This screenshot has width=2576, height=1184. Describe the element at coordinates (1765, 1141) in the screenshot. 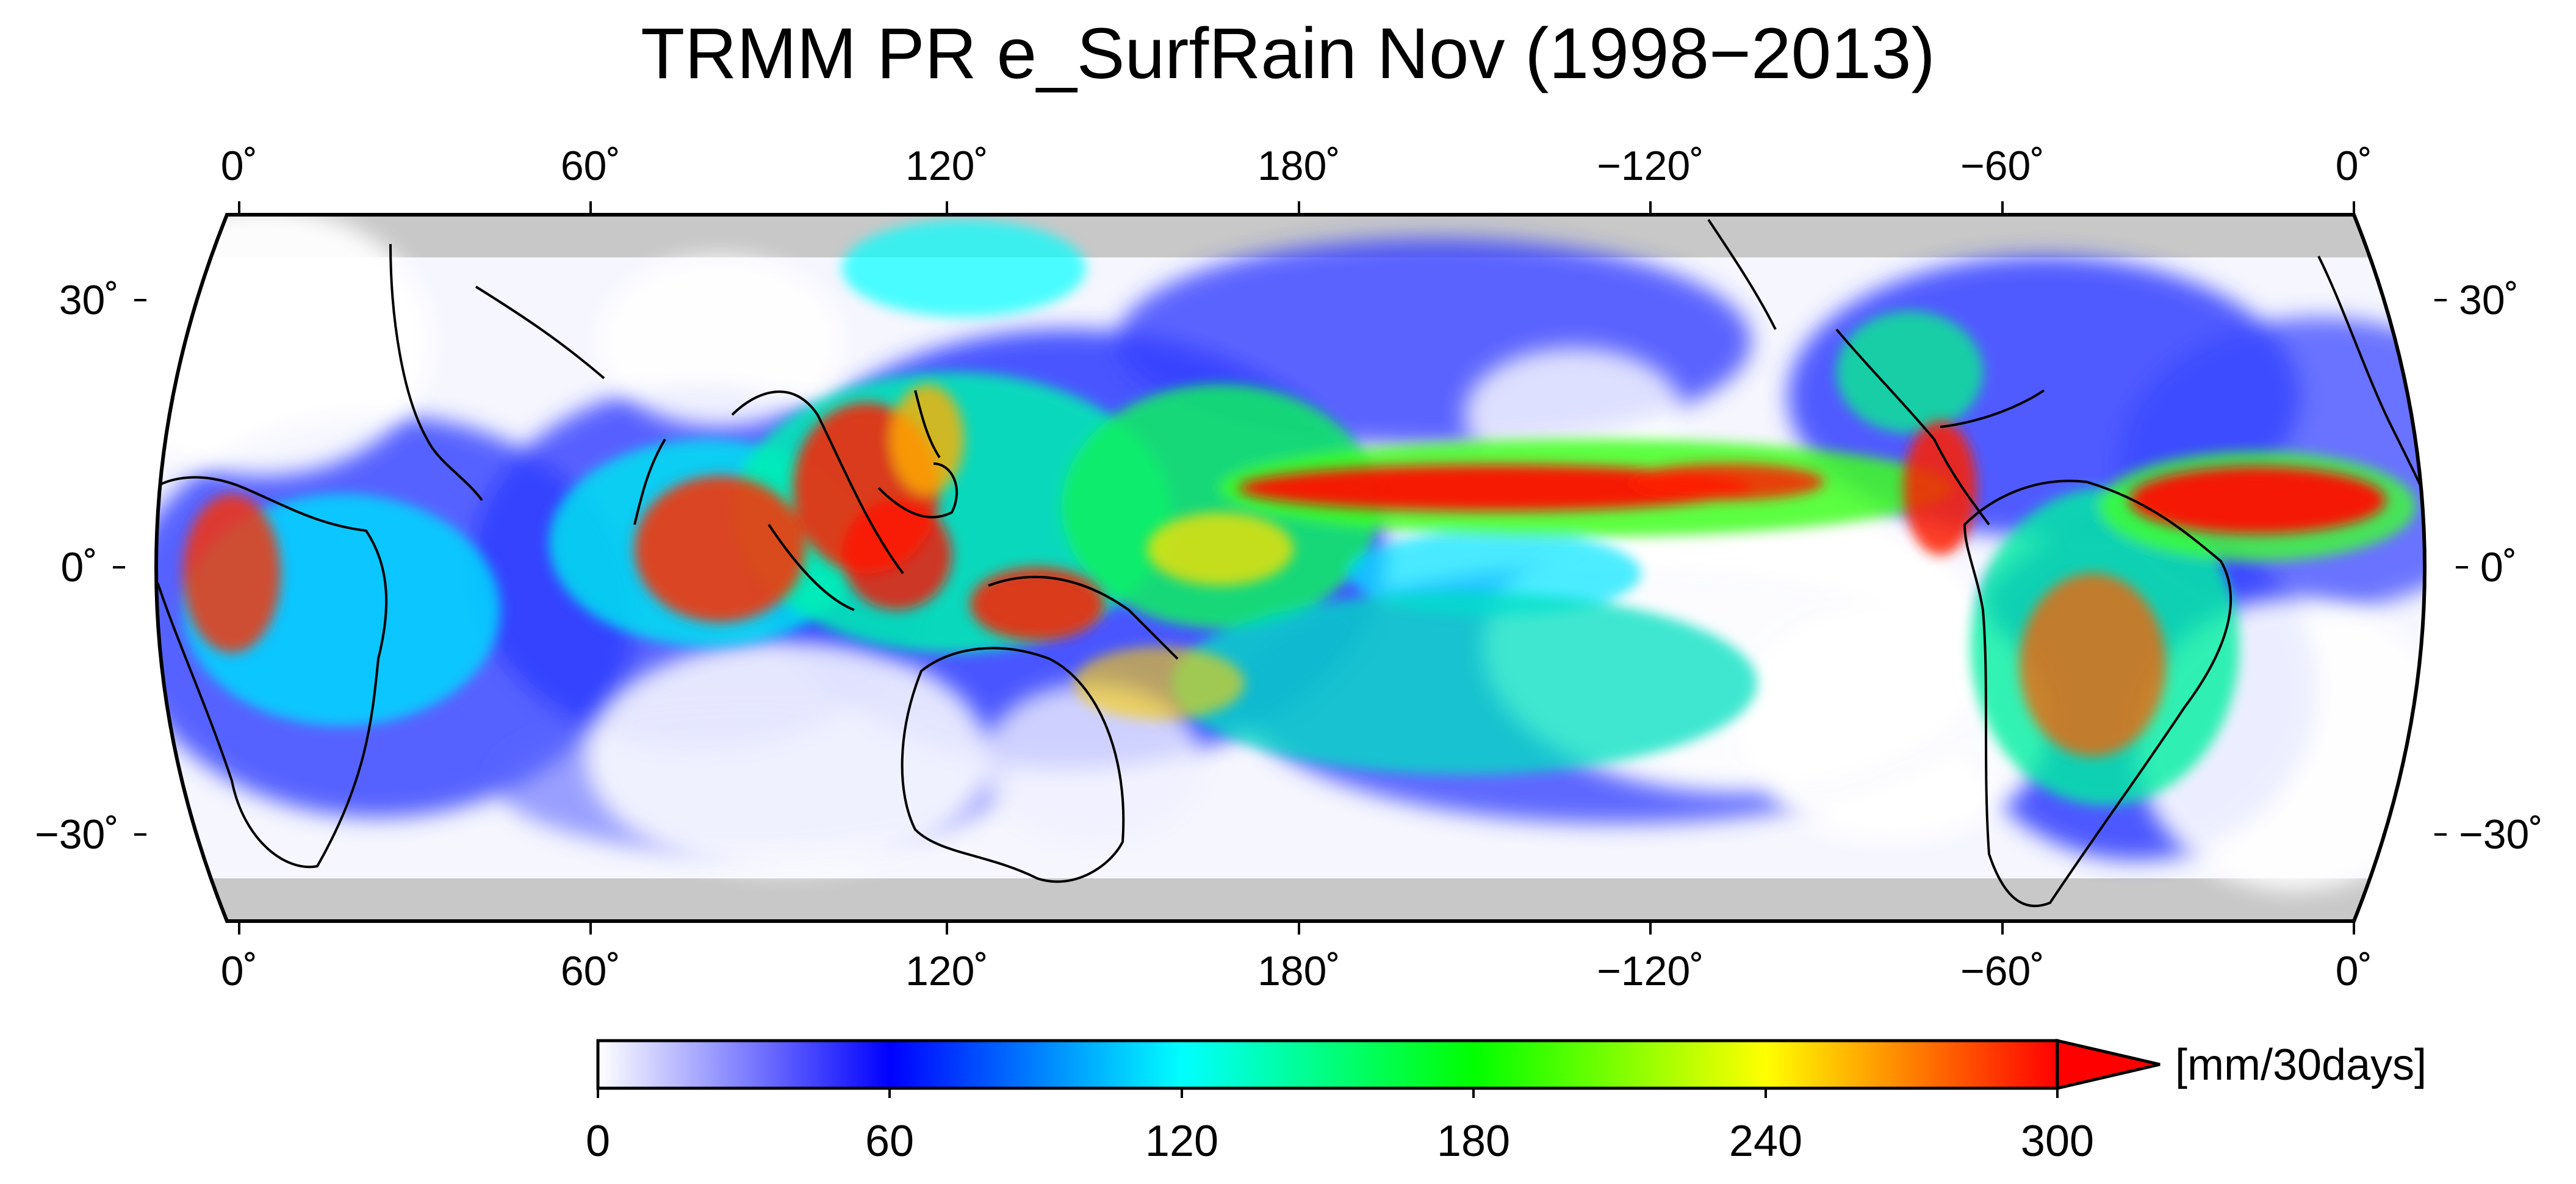

I see `colorbar-tick-label: 240` at that location.